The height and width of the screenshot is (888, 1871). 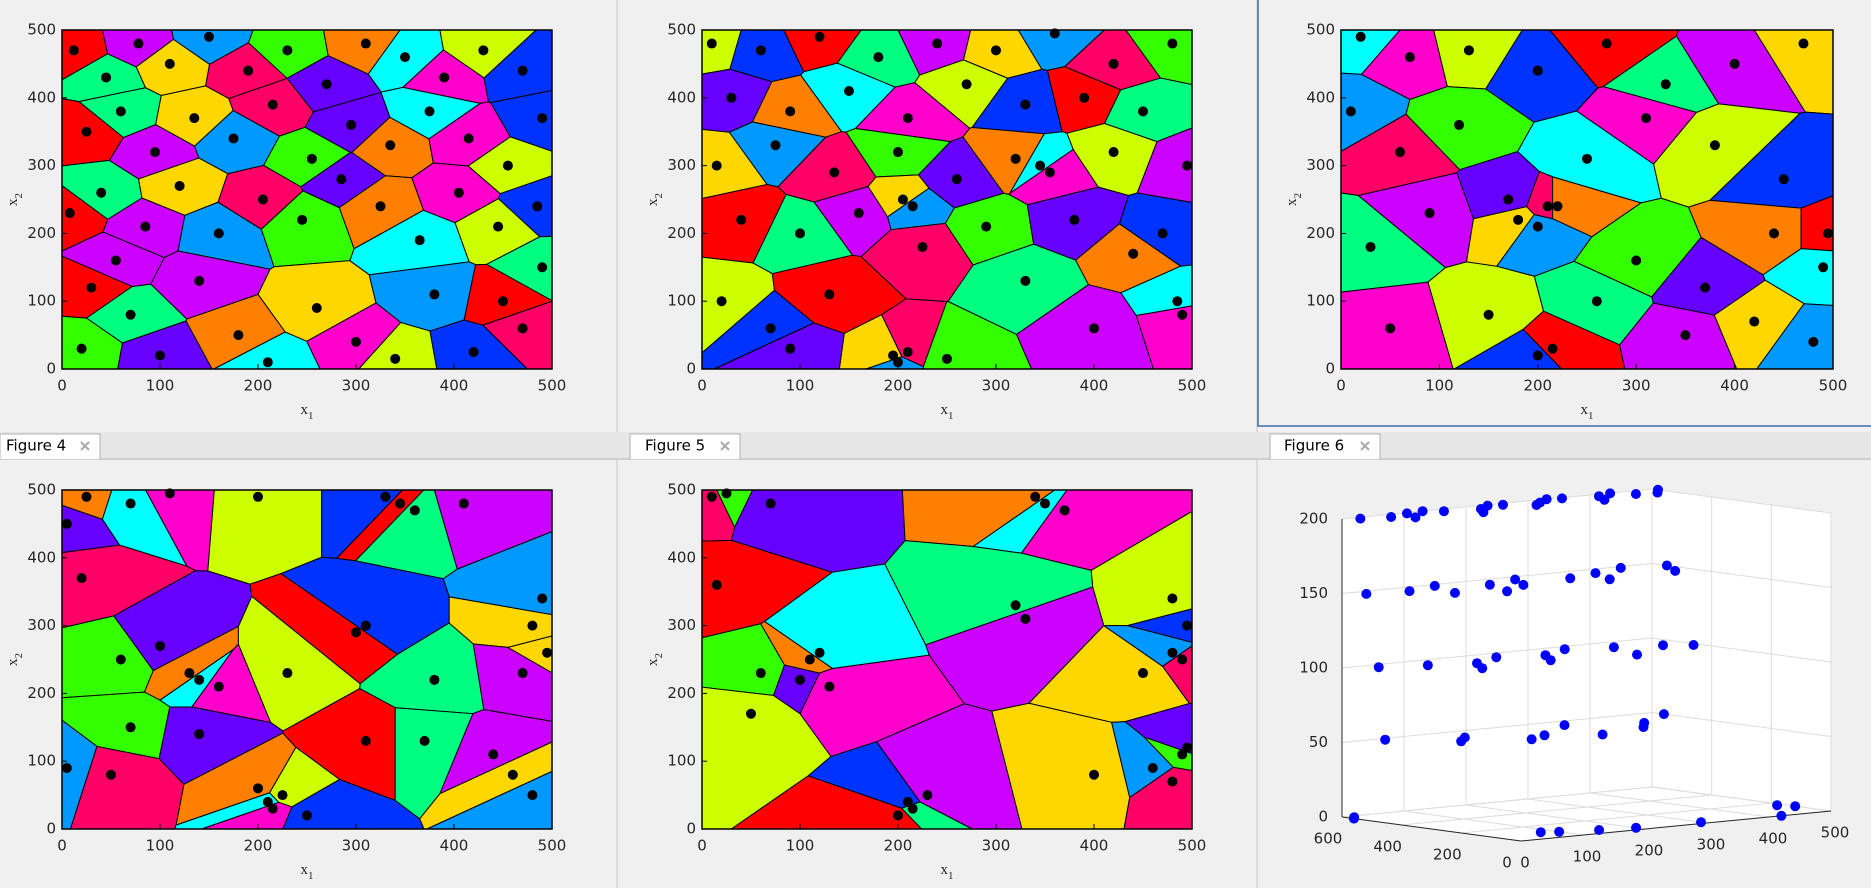 I want to click on tab: Figure 5, so click(x=685, y=446).